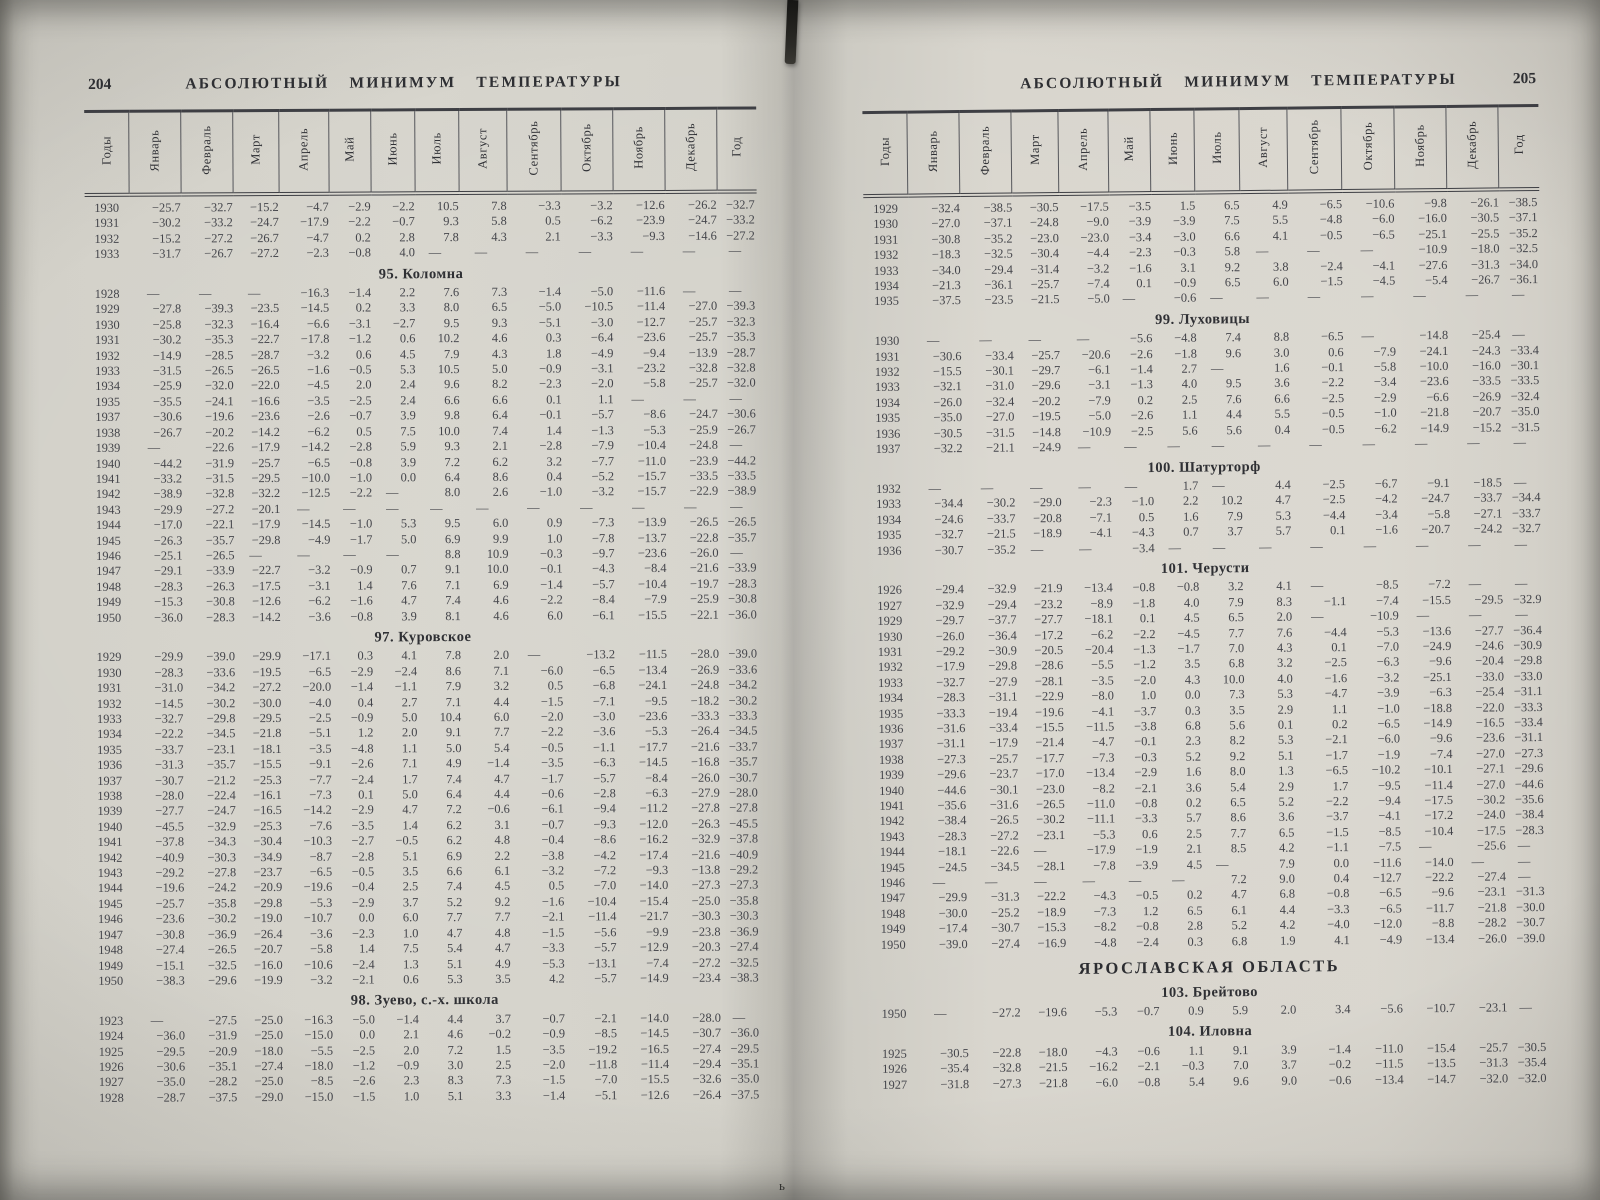 This screenshot has width=1600, height=1200. I want to click on value-cell: −3.2, so click(321, 979).